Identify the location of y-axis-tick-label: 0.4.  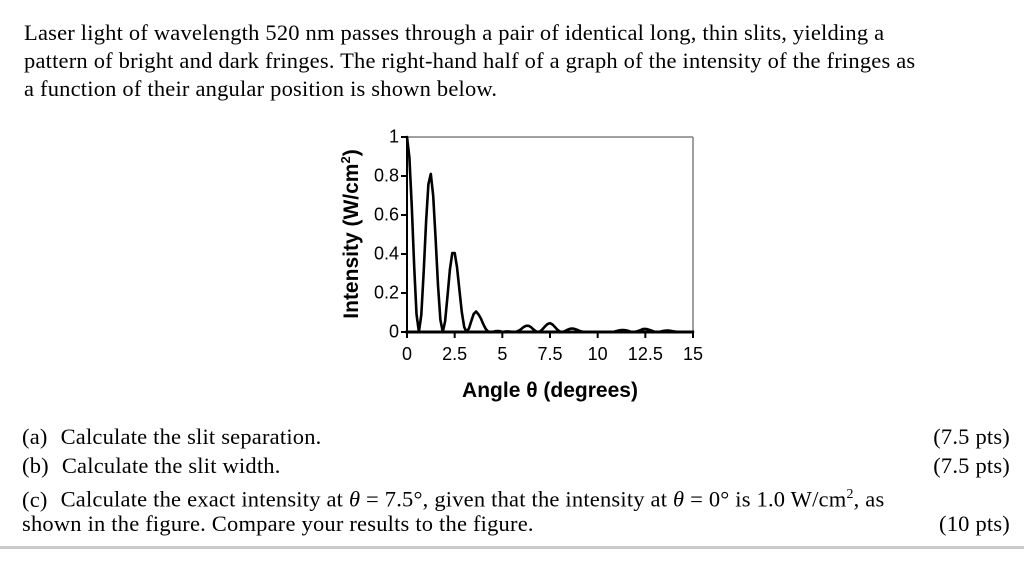
(386, 253).